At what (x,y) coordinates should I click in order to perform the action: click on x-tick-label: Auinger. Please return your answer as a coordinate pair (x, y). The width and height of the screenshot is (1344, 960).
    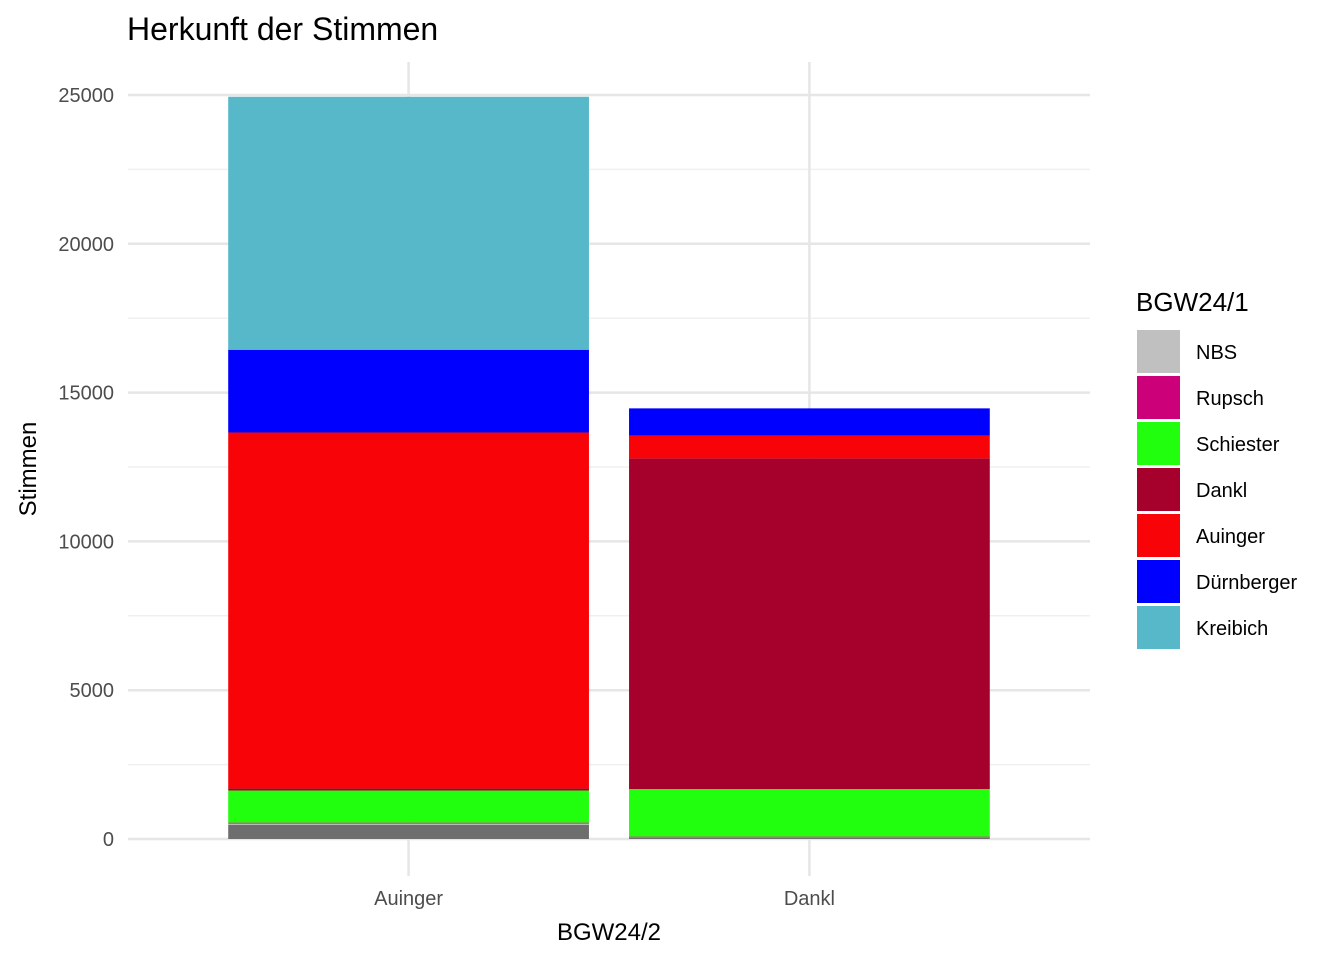
    Looking at the image, I should click on (408, 899).